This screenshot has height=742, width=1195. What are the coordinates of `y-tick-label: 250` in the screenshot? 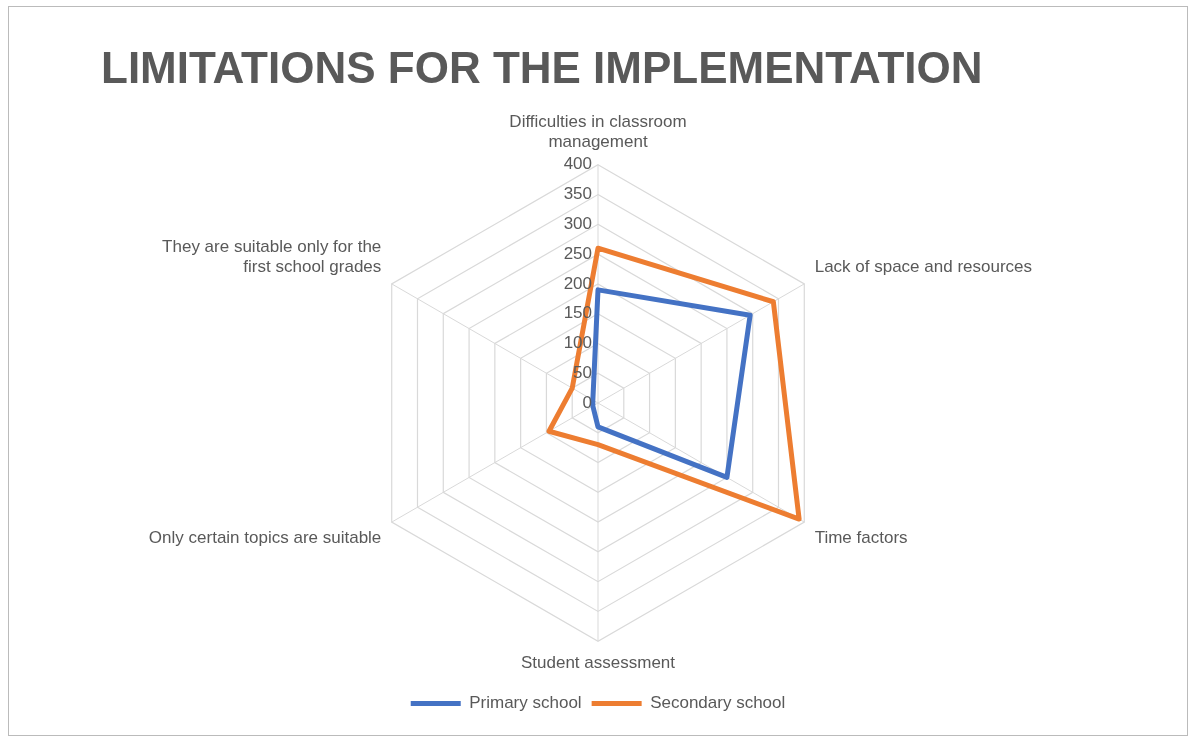 It's located at (577, 253).